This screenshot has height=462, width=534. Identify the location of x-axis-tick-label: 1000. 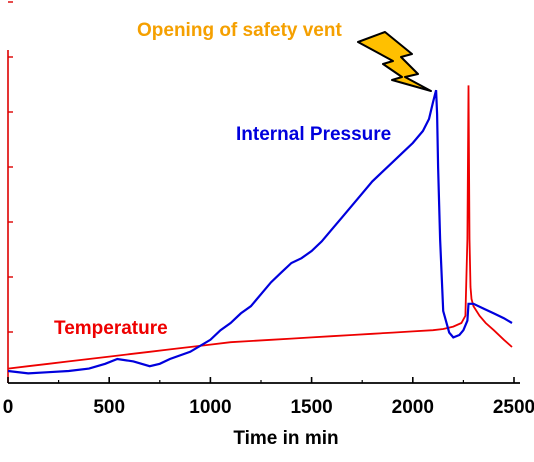
(210, 407).